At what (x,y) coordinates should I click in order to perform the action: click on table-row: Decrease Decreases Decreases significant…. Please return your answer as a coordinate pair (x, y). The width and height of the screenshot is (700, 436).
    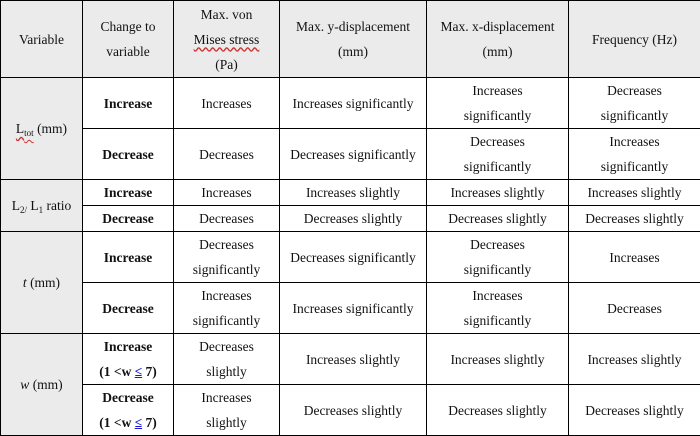
    Looking at the image, I should click on (350, 154).